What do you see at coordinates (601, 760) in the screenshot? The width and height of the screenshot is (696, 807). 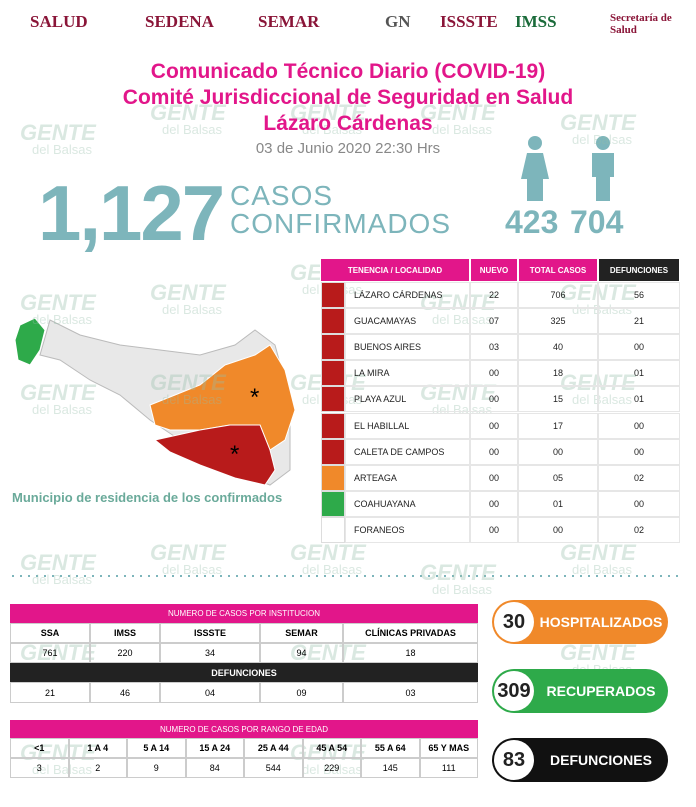 I see `summary-label: DEFUNCIONES` at bounding box center [601, 760].